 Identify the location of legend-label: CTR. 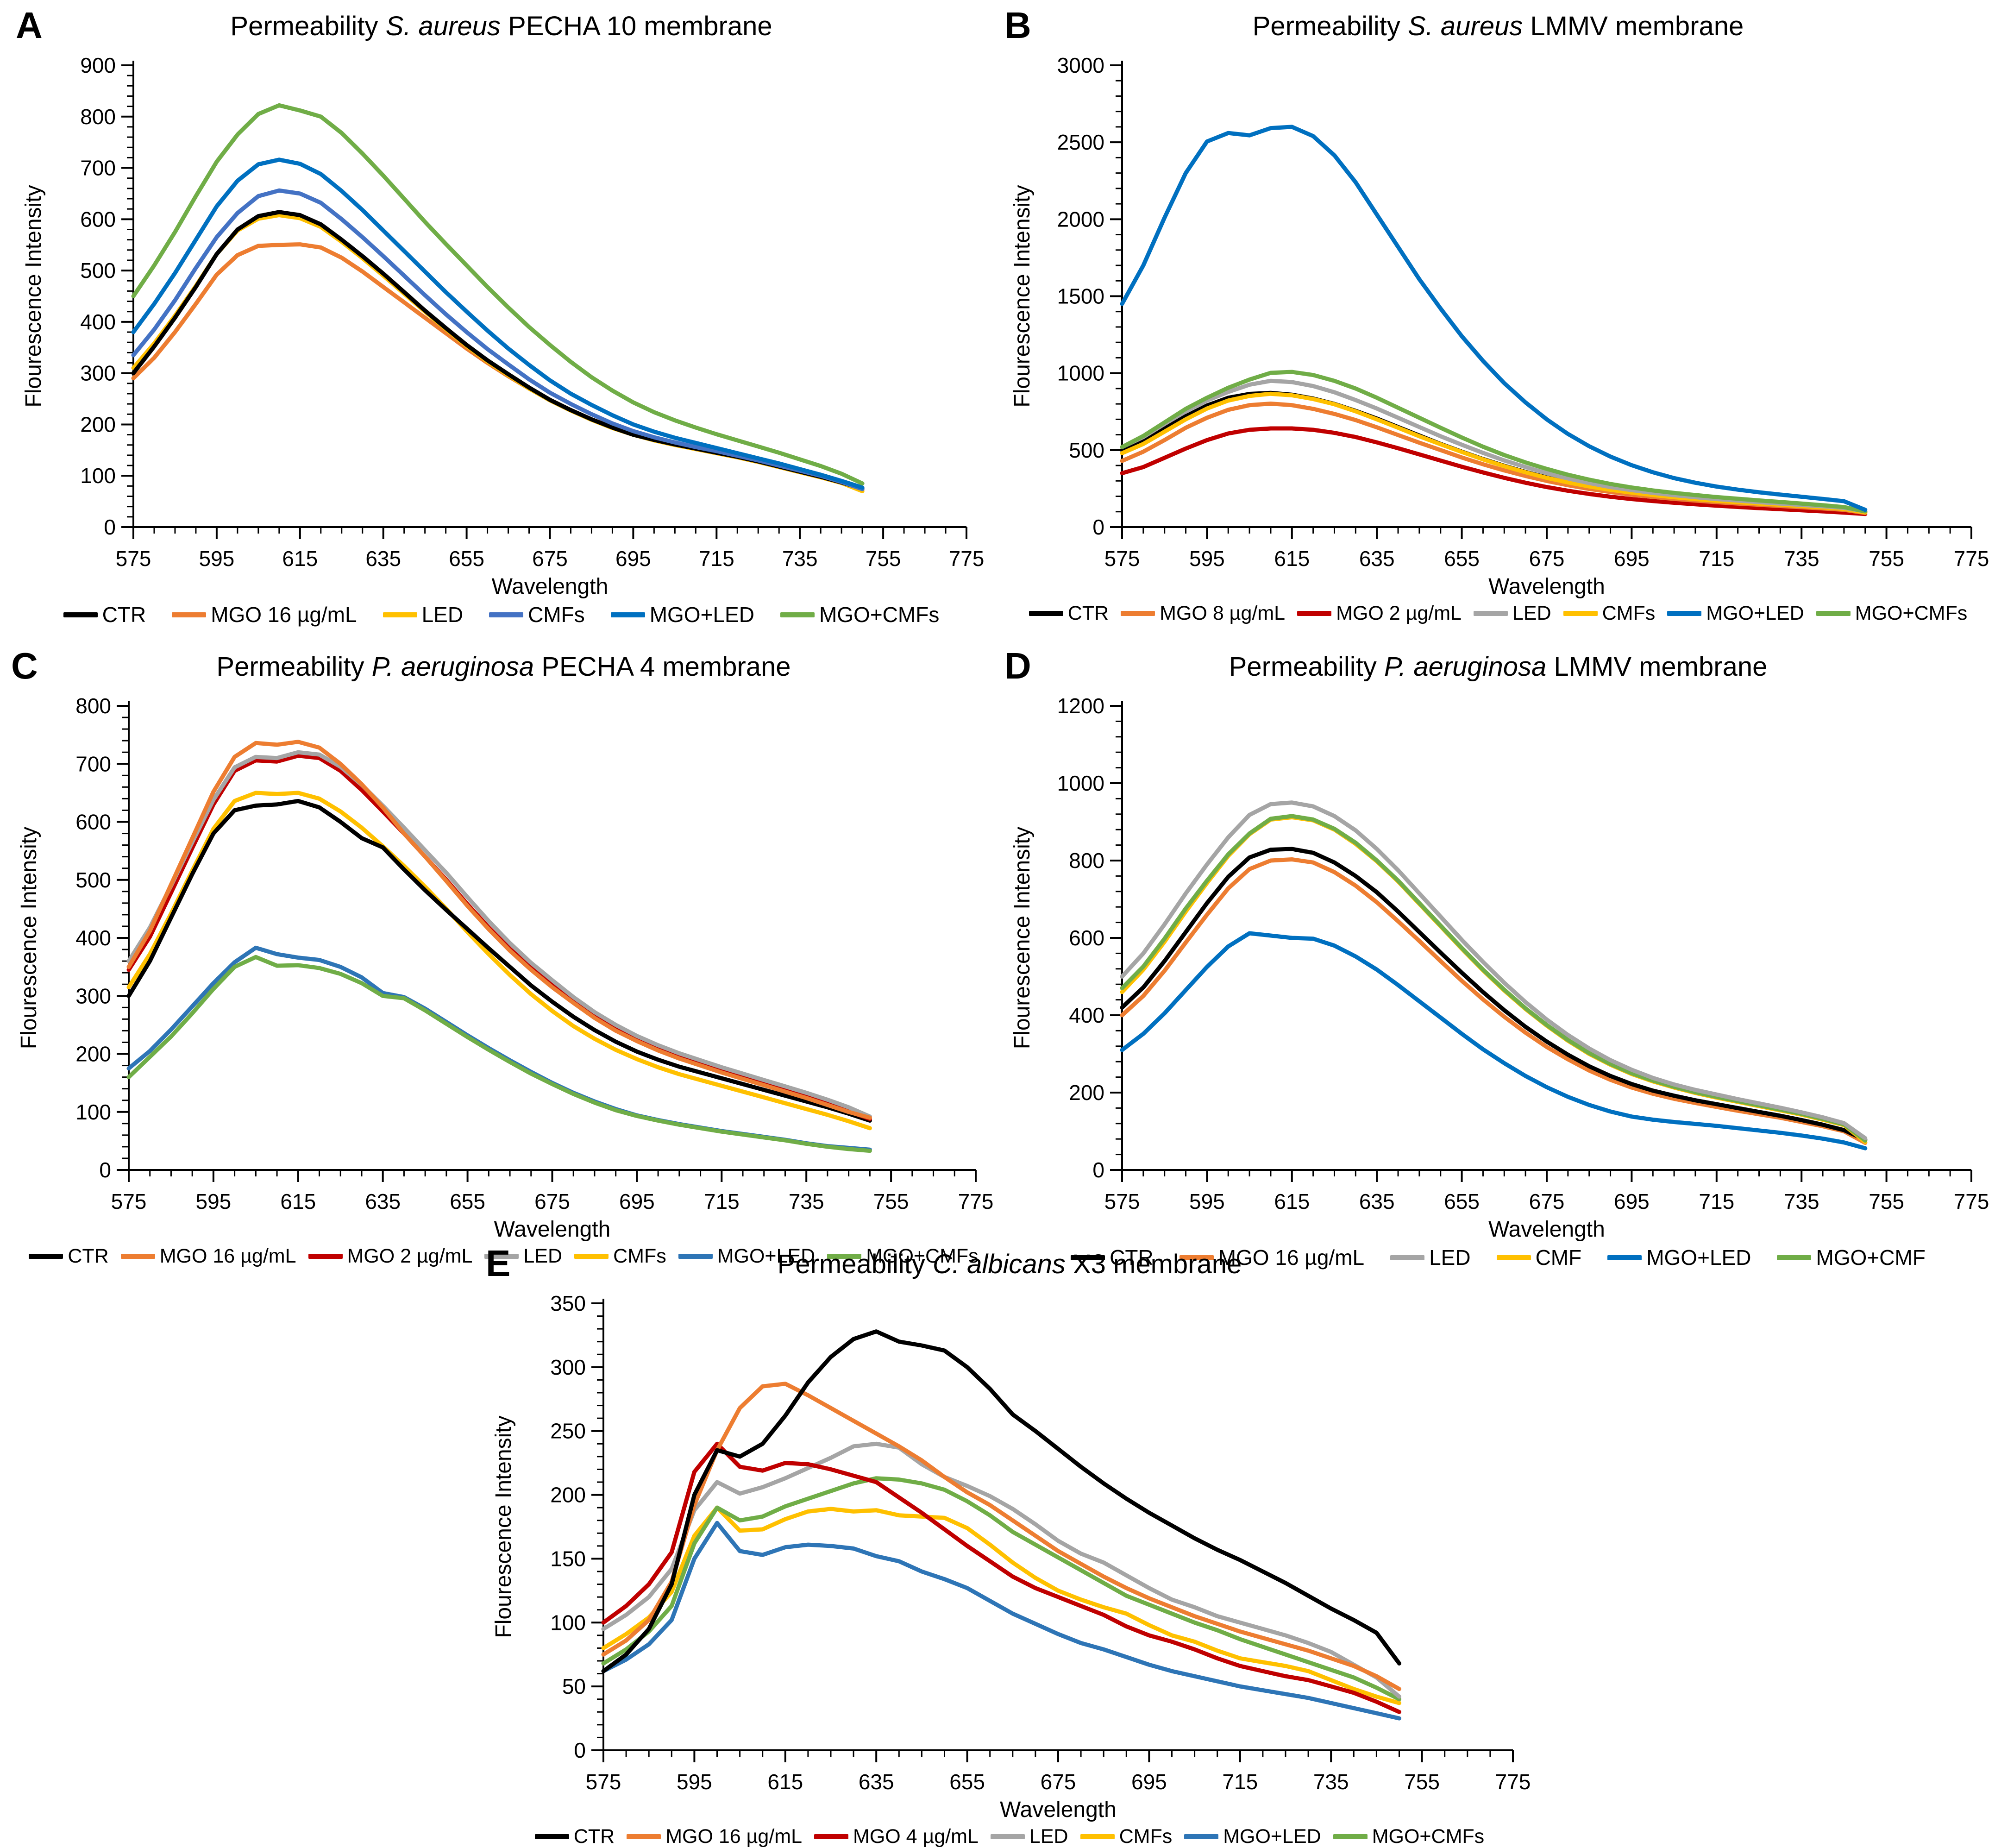
(88, 1256).